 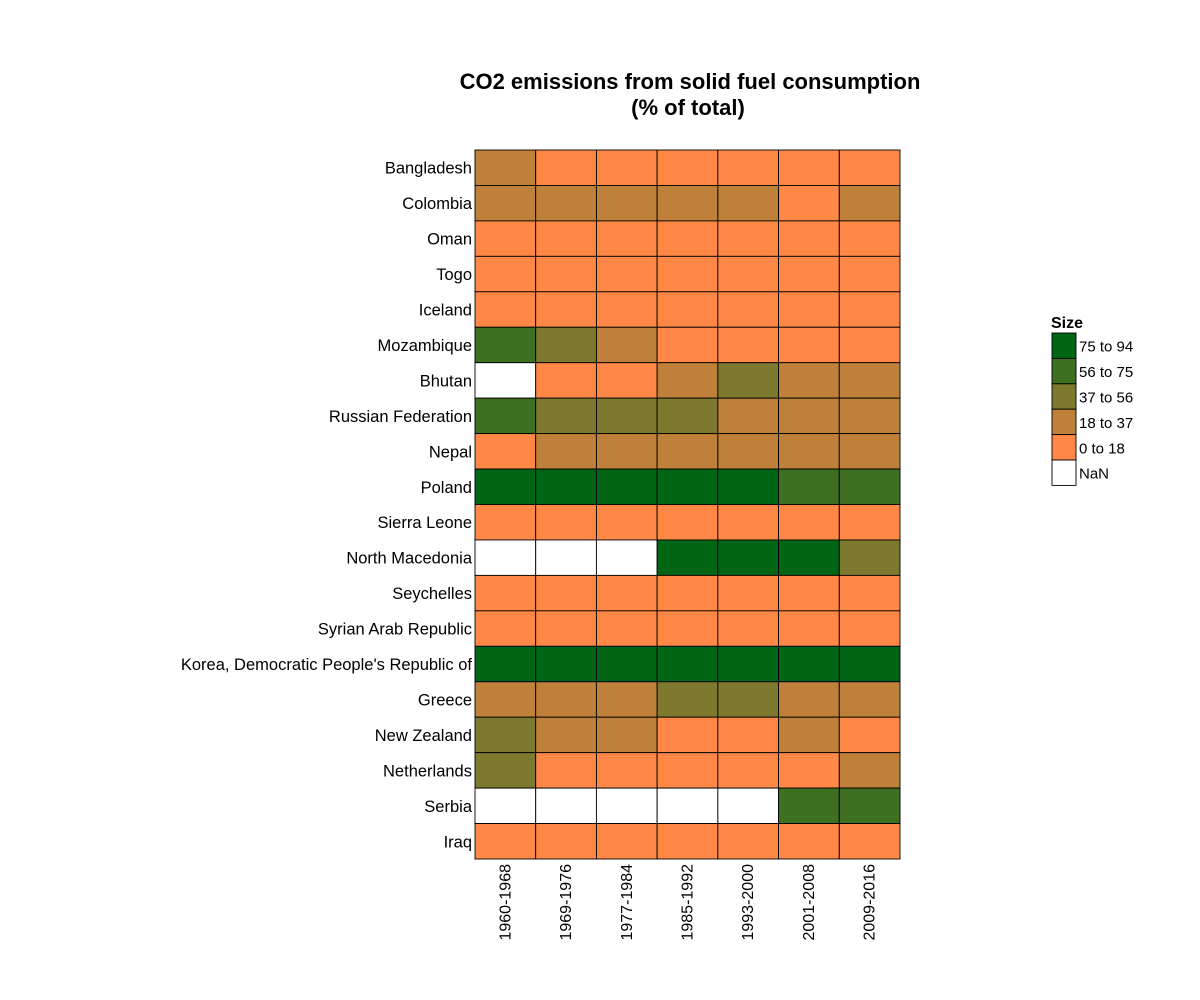 What do you see at coordinates (1106, 347) in the screenshot?
I see `legend-label: 75 to 94` at bounding box center [1106, 347].